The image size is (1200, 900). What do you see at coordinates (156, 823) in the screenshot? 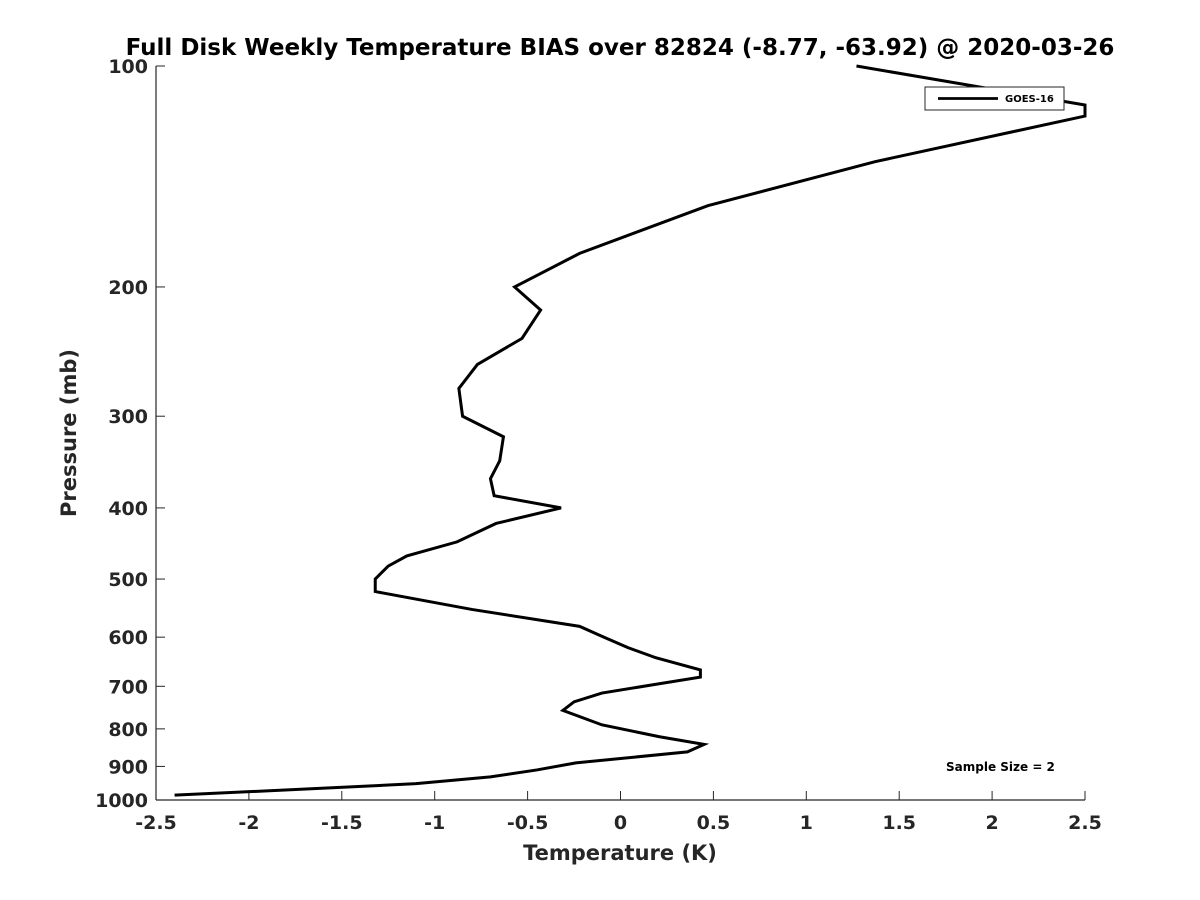
I see `x-tick-label: -2.5` at bounding box center [156, 823].